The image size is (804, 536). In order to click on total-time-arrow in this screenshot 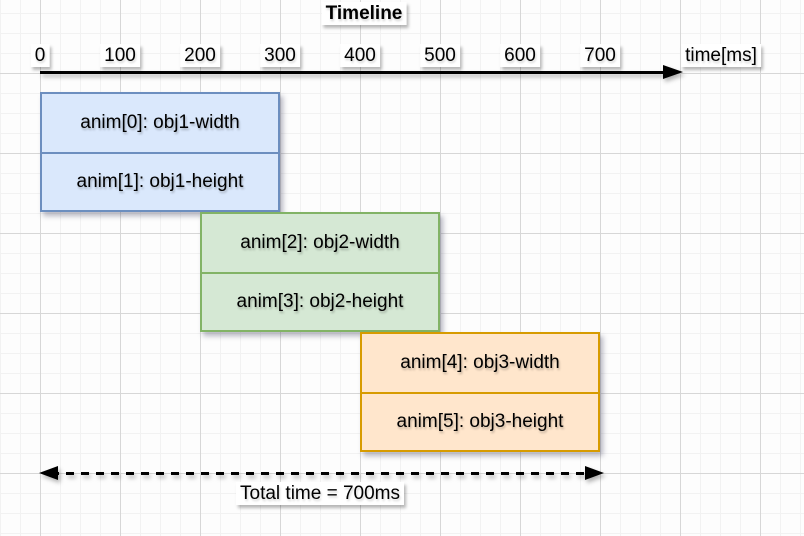, I will do `click(321, 473)`.